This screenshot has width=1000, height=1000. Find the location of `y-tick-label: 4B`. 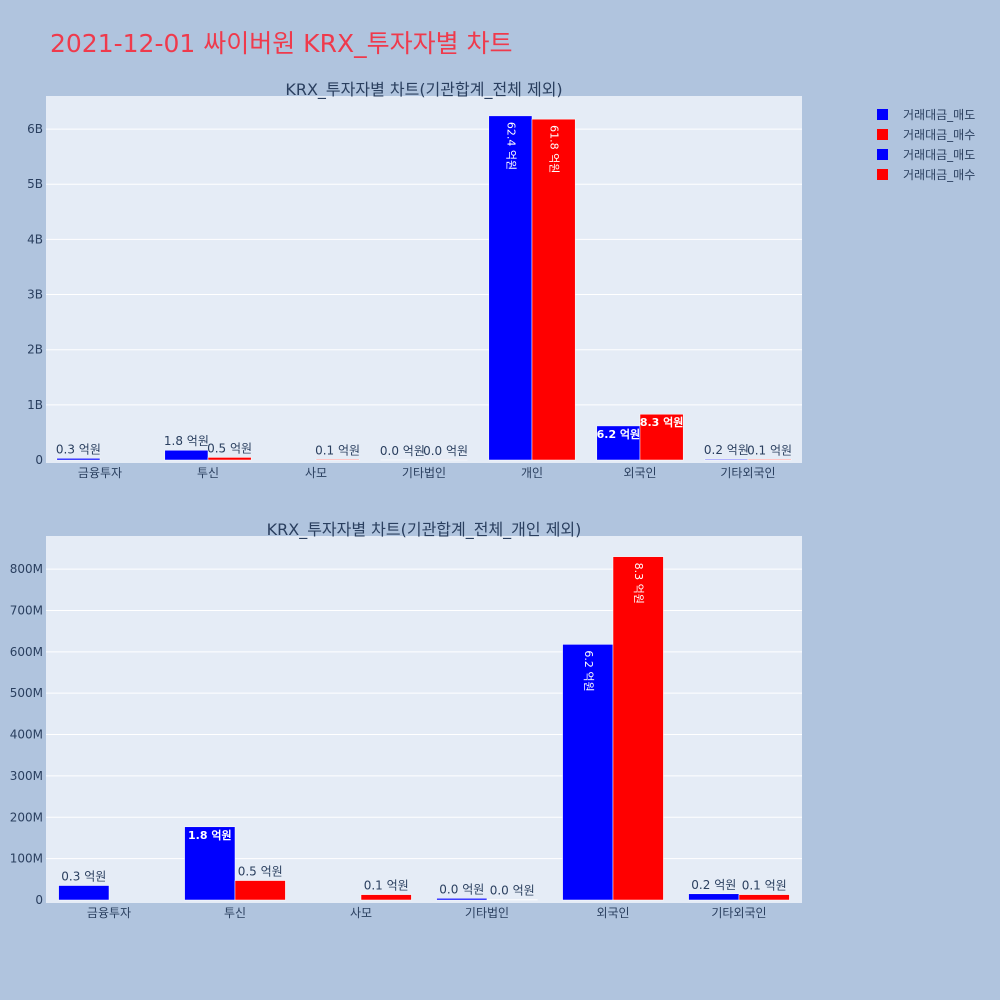

y-tick-label: 4B is located at coordinates (35, 239).